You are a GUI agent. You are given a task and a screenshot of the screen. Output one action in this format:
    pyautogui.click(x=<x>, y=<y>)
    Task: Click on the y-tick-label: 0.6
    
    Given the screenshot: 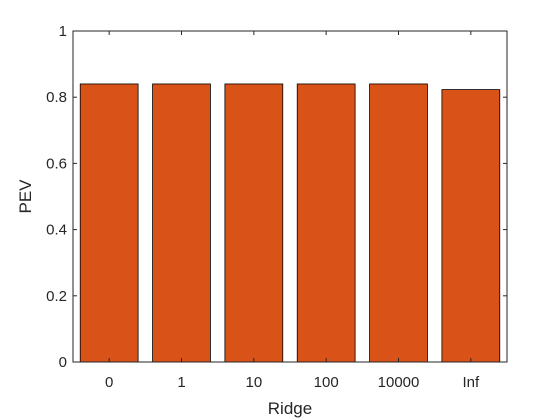 What is the action you would take?
    pyautogui.click(x=56, y=163)
    